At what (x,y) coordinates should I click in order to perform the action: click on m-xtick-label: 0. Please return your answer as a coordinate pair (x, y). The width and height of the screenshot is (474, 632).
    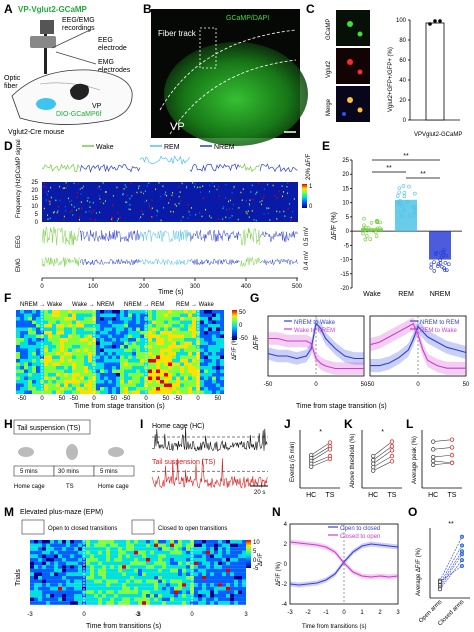
    Looking at the image, I should click on (84, 615).